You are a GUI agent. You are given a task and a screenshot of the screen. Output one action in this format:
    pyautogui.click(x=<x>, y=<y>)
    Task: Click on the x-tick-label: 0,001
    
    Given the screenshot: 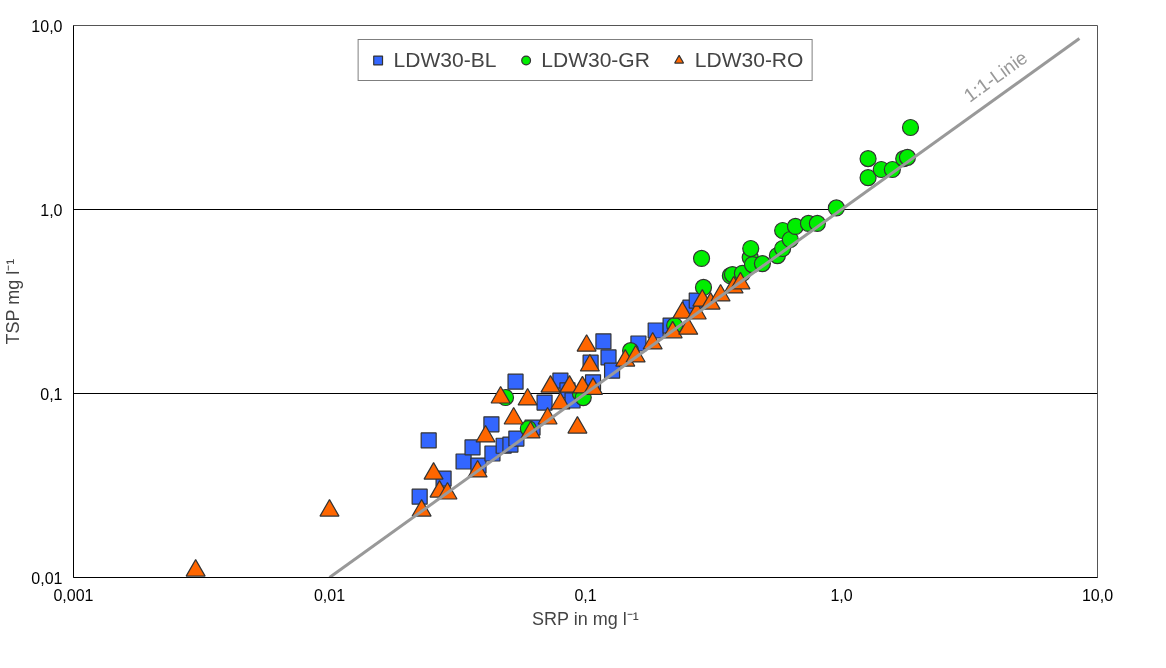 What is the action you would take?
    pyautogui.click(x=73, y=595)
    